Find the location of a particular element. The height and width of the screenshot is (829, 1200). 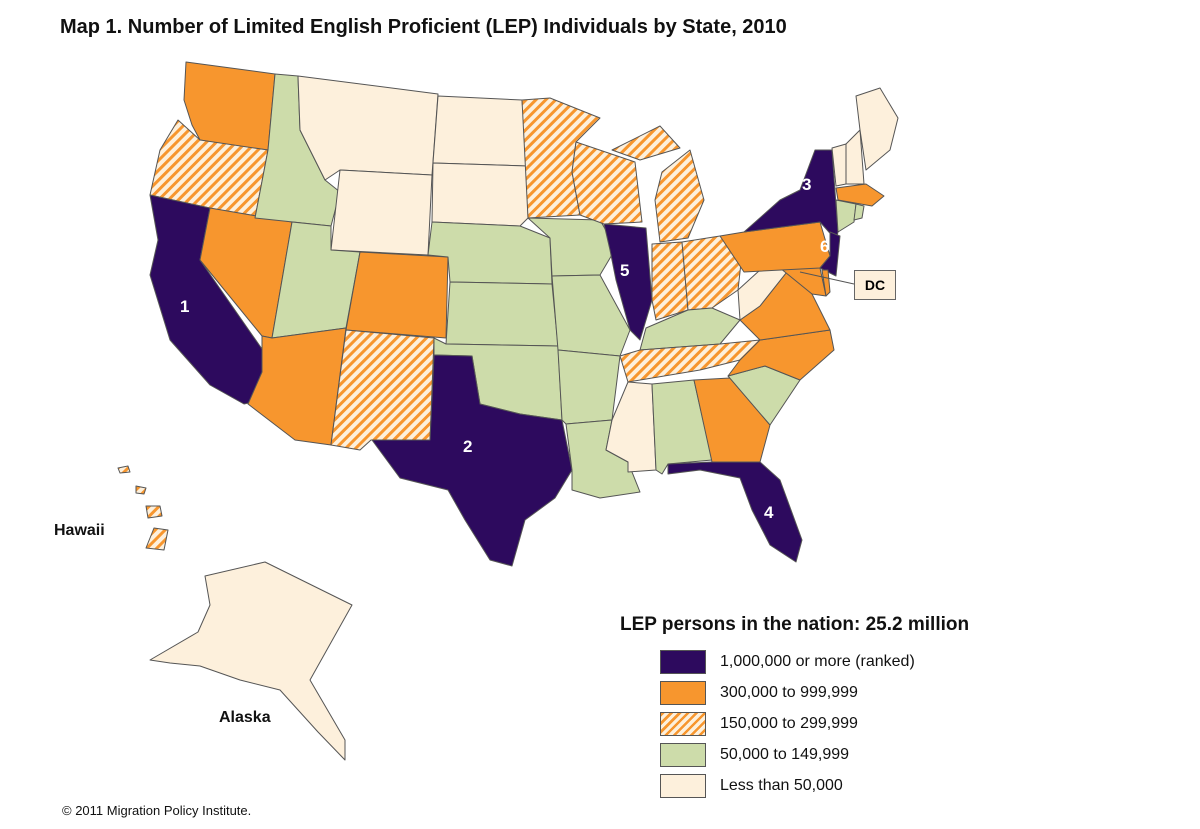

state-indiana is located at coordinates (670, 281).